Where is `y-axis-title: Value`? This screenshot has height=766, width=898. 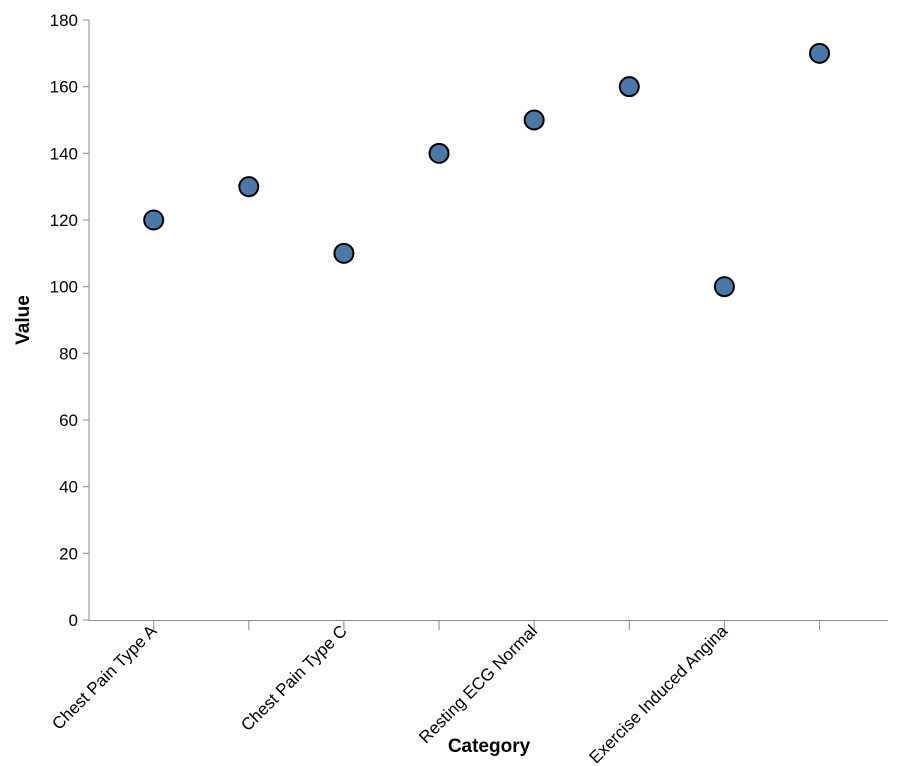
y-axis-title: Value is located at coordinates (23, 320).